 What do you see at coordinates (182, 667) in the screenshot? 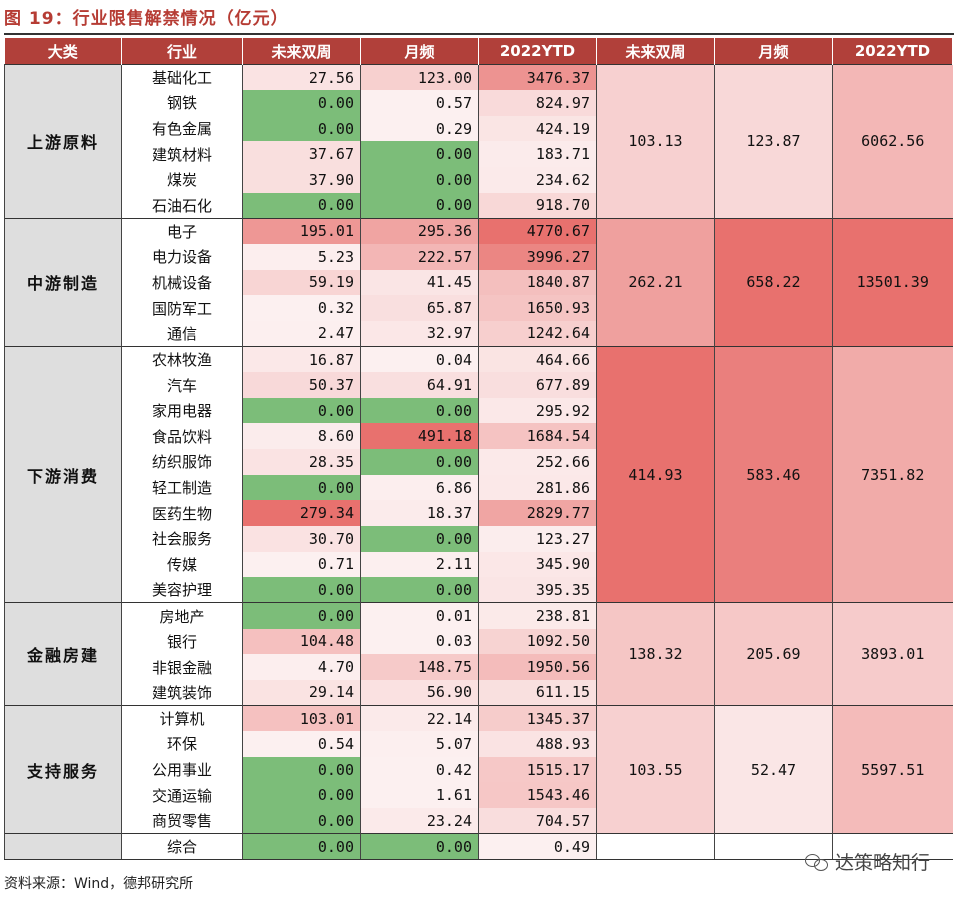
I see `industry-cell: 非银金融` at bounding box center [182, 667].